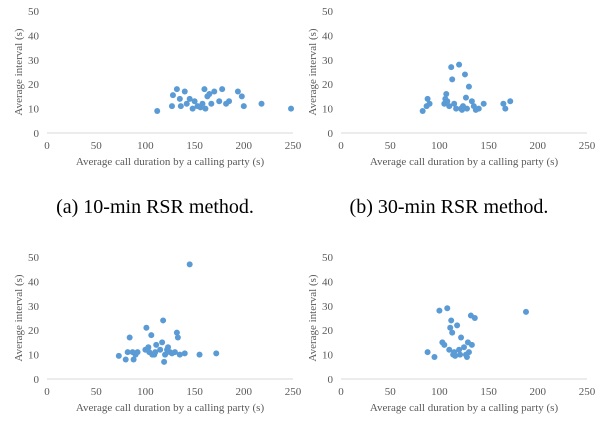 The height and width of the screenshot is (421, 599). Describe the element at coordinates (97, 146) in the screenshot. I see `x-tick-label: 50` at that location.